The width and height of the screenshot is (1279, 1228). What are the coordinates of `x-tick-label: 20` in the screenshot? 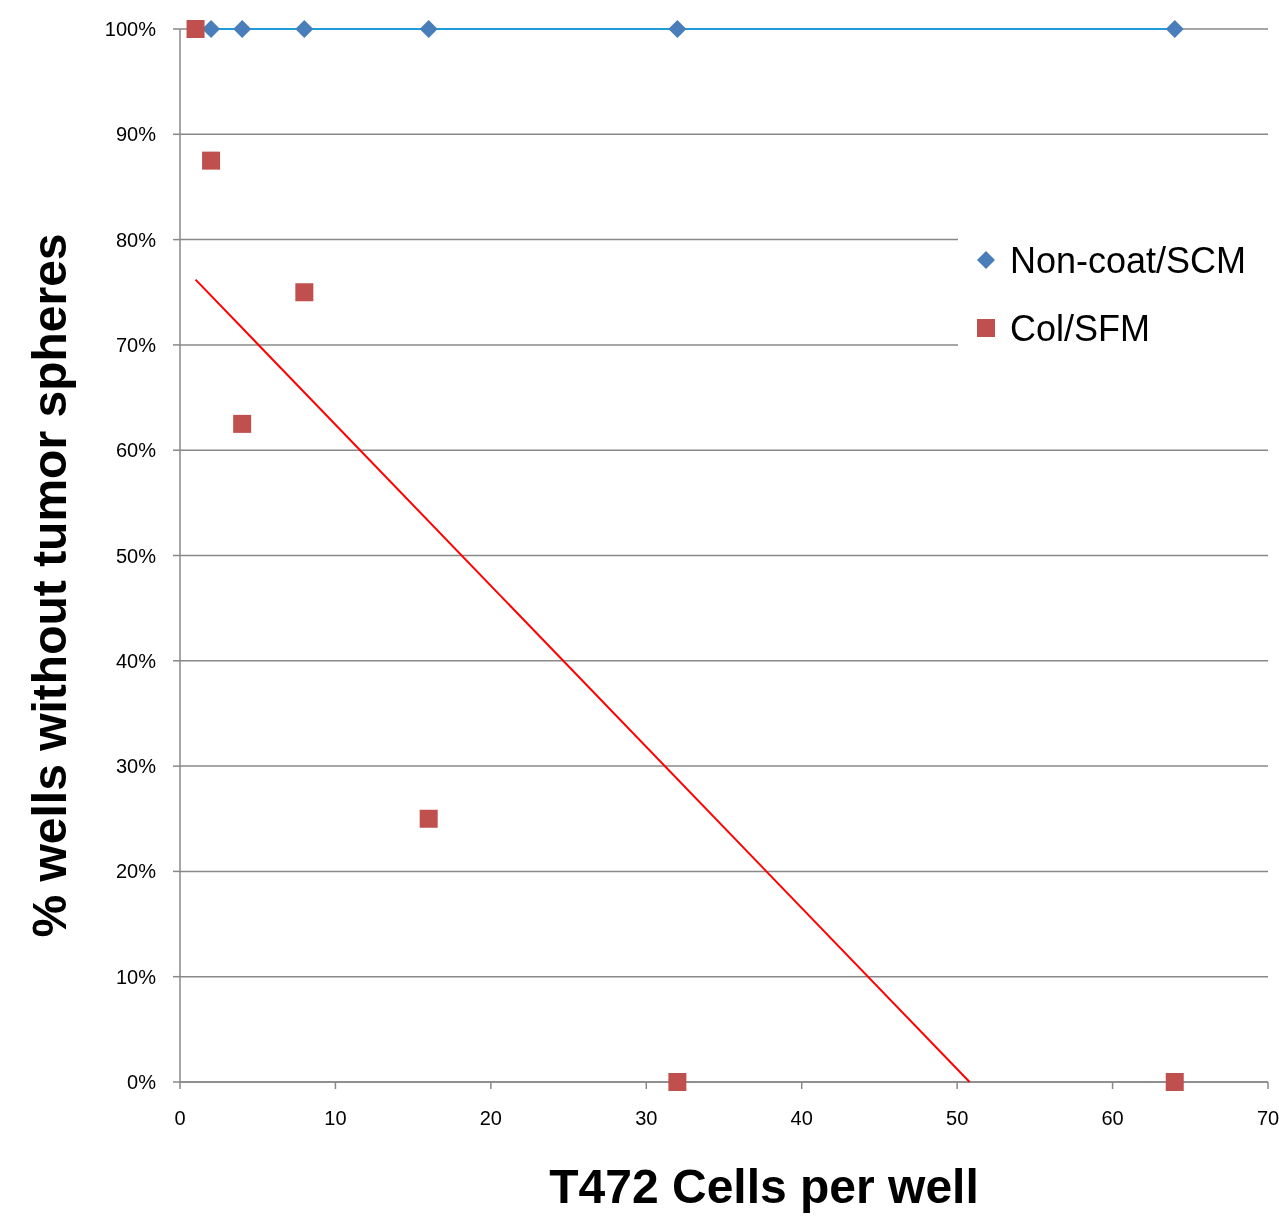 It's located at (490, 1118).